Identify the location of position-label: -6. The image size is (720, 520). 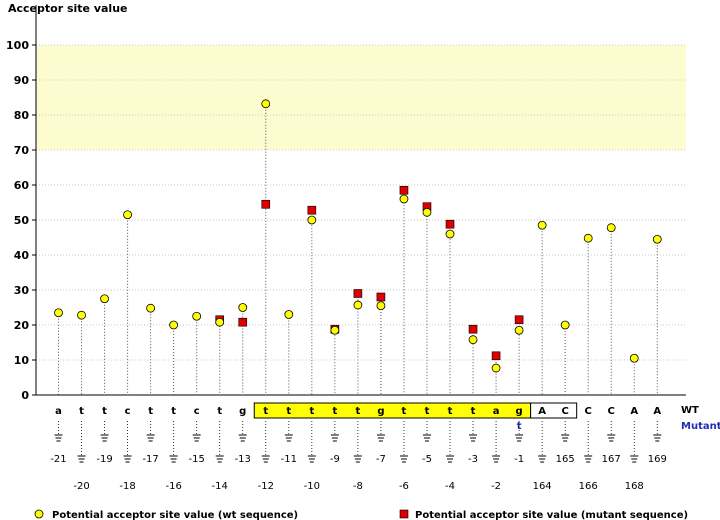
(404, 486).